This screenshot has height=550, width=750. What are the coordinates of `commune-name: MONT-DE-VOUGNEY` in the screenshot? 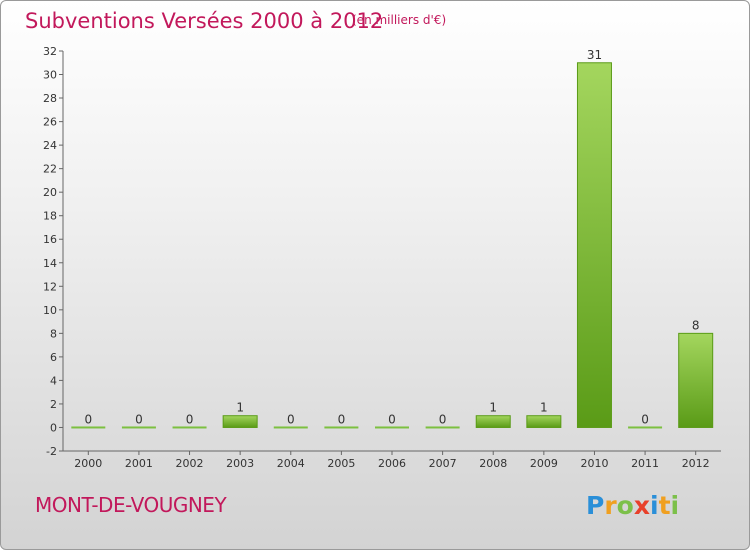 It's located at (131, 505).